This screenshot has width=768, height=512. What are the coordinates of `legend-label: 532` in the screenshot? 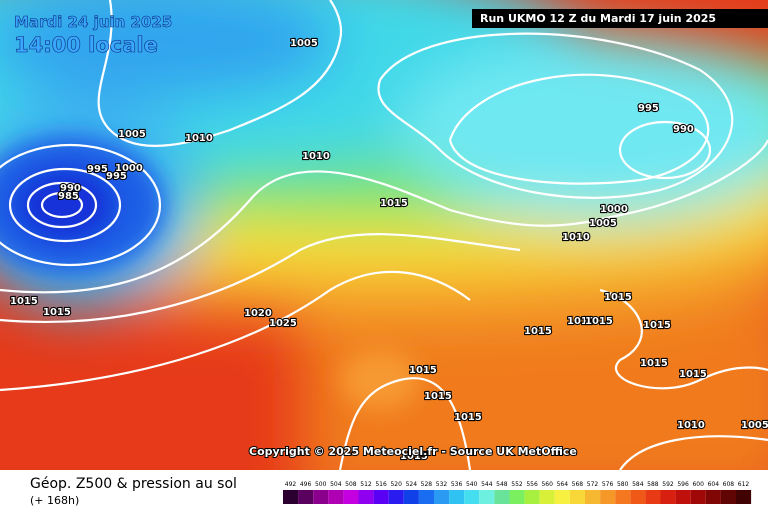 It's located at (442, 484).